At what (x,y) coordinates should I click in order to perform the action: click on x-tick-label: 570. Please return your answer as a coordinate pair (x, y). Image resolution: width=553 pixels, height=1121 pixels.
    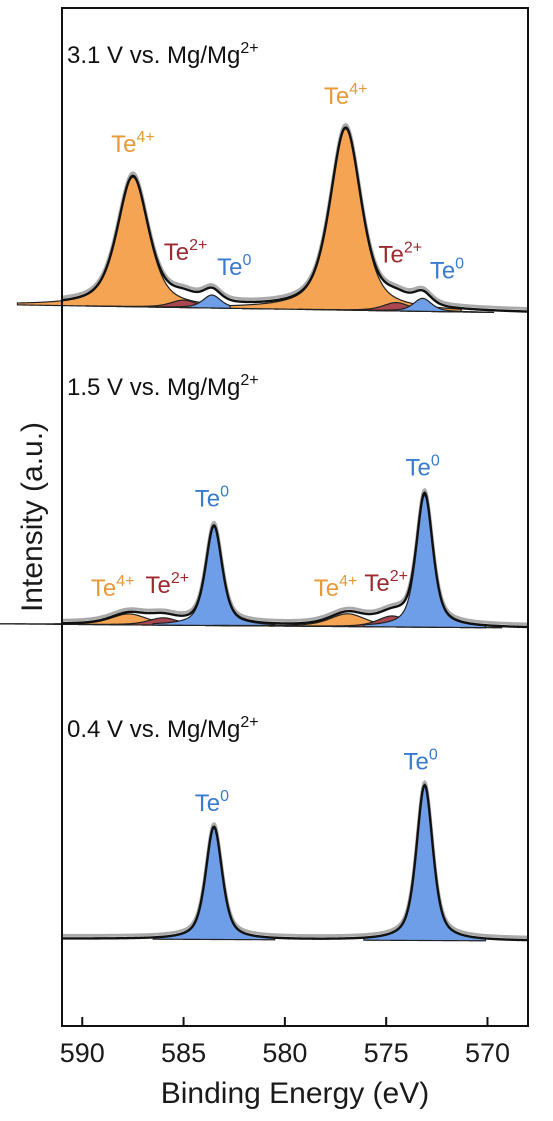
    Looking at the image, I should click on (487, 1053).